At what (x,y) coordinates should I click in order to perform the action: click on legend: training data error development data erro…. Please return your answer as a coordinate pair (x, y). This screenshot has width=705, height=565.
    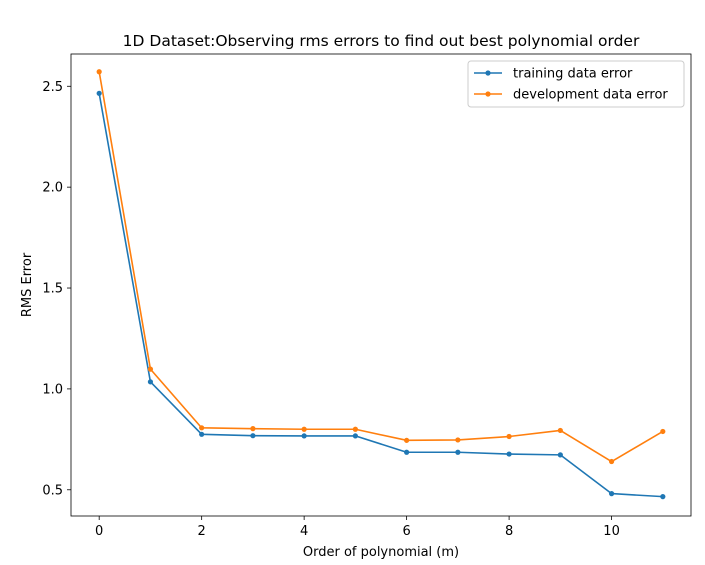
    Looking at the image, I should click on (576, 84).